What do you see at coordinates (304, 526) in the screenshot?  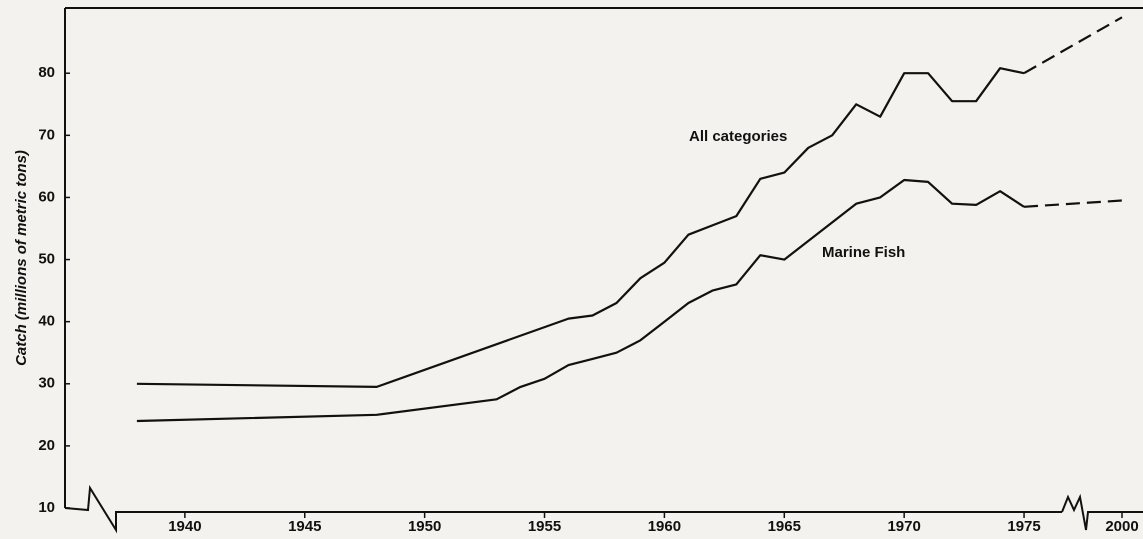 I see `x-tick-label: 1945` at bounding box center [304, 526].